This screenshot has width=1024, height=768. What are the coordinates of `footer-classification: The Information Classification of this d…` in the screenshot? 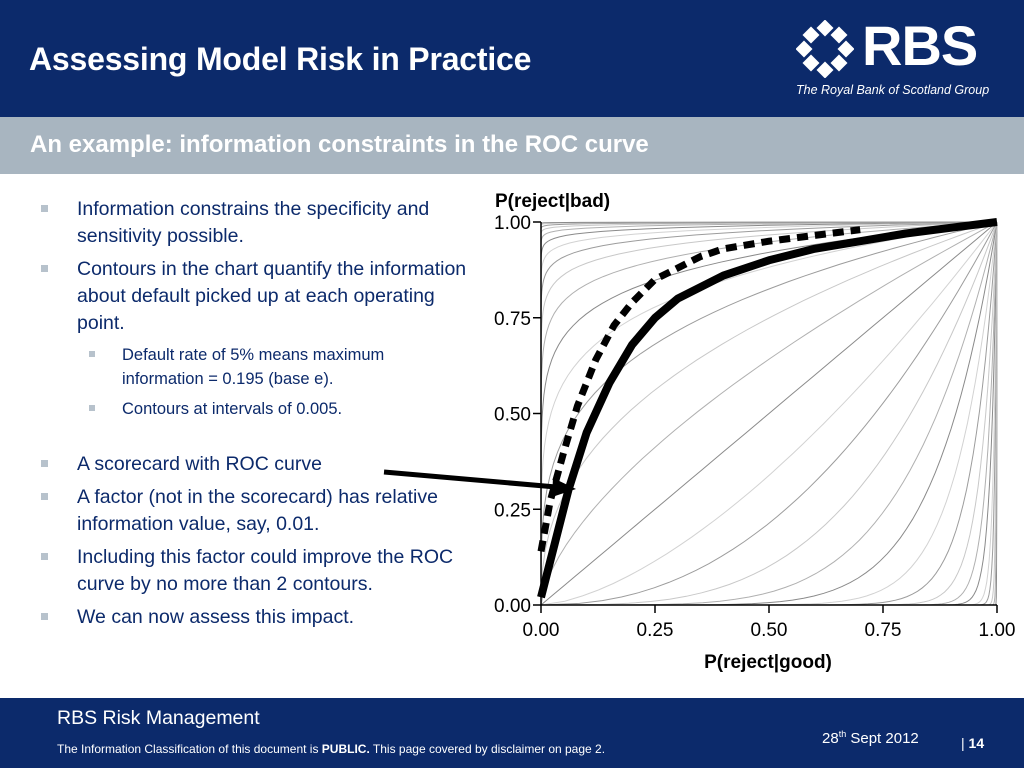 It's located at (331, 749).